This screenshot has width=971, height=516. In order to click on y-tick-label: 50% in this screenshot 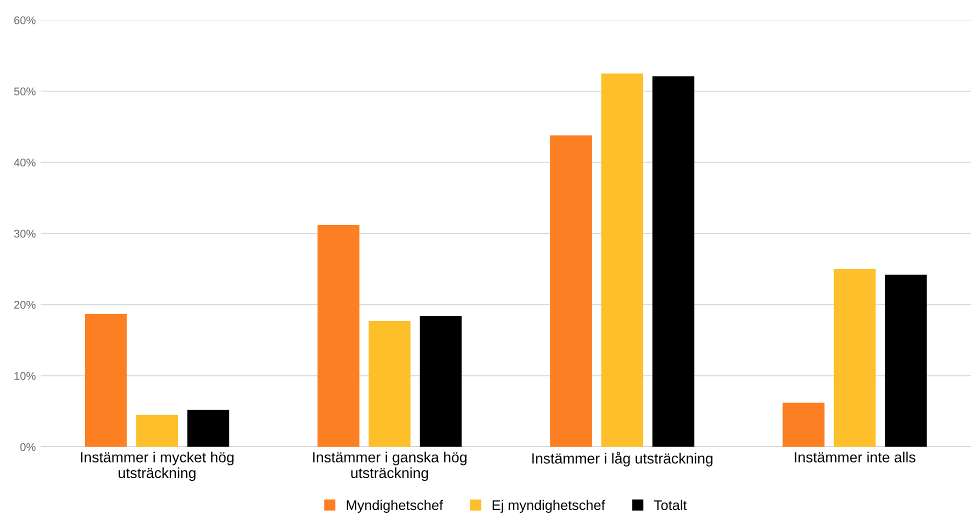, I will do `click(25, 92)`.